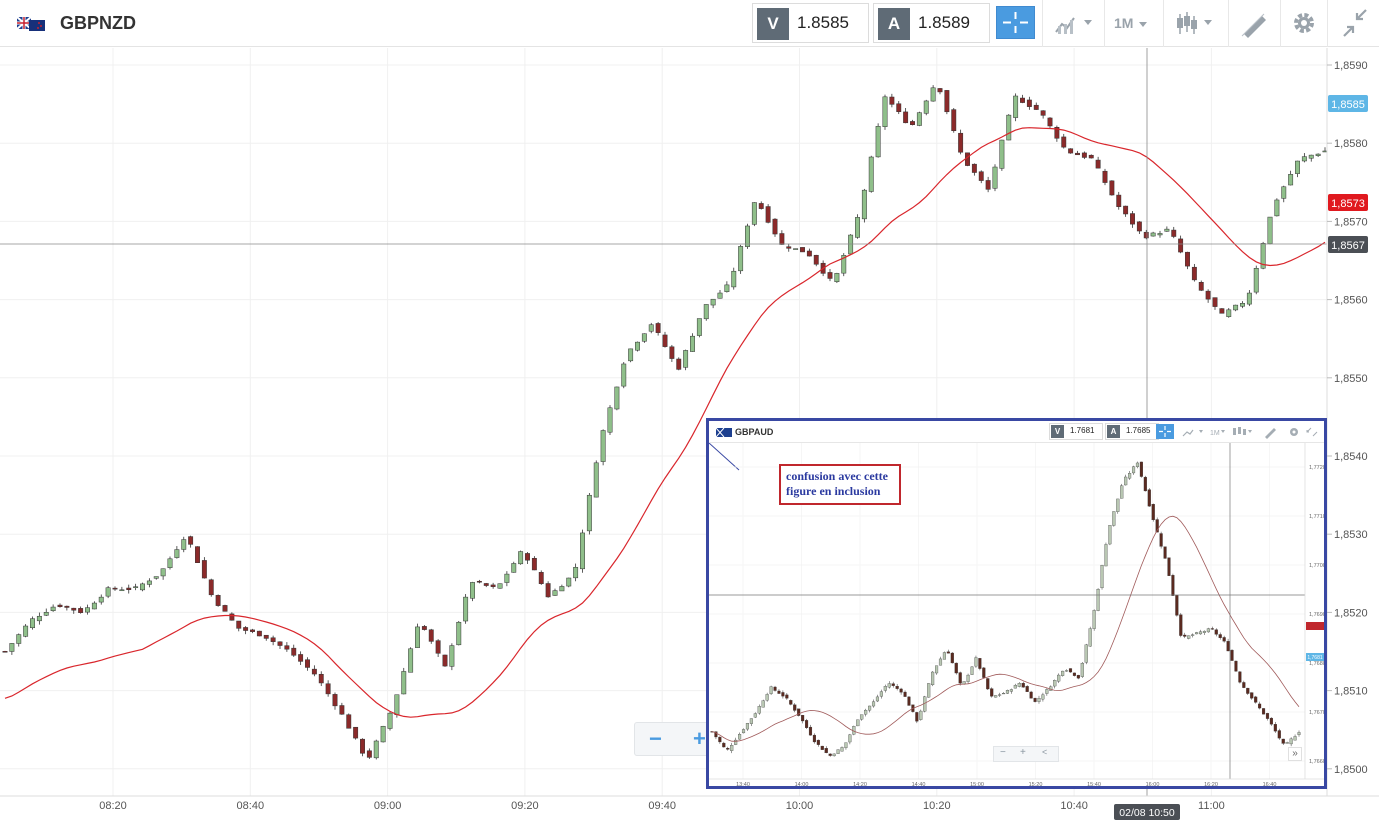 Image resolution: width=1379 pixels, height=822 pixels. Describe the element at coordinates (1255, 23) in the screenshot. I see `draw-button` at that location.